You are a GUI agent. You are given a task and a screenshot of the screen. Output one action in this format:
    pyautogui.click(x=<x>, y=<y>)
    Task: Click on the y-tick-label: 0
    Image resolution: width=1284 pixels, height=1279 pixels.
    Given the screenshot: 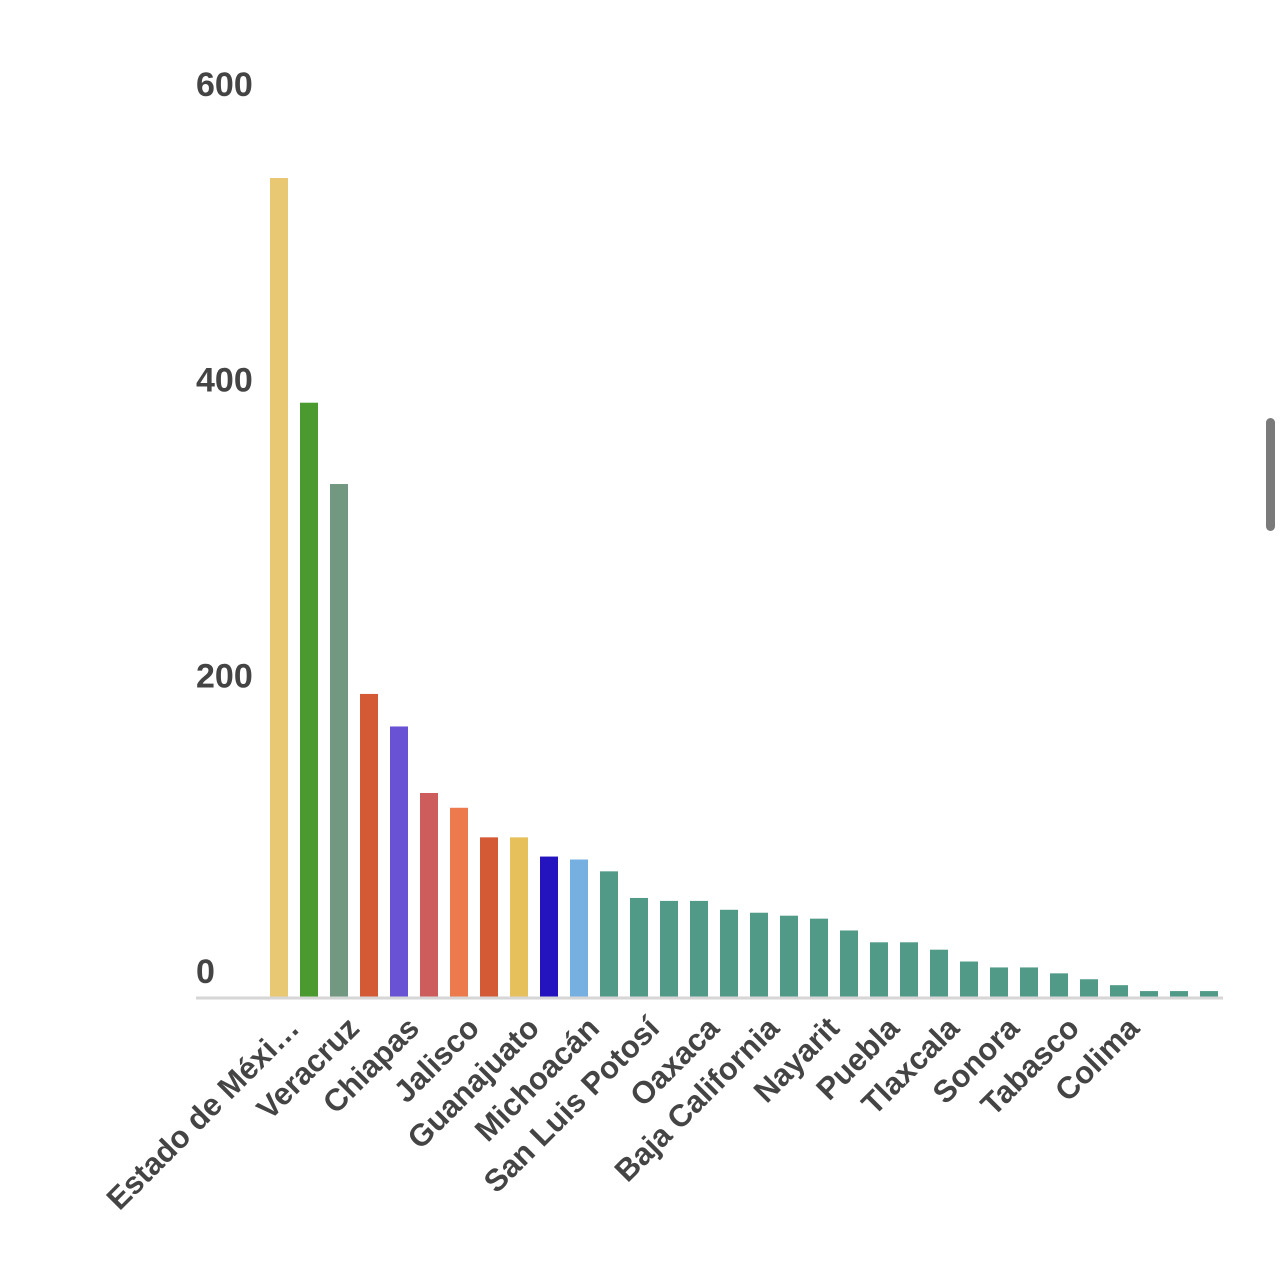 What is the action you would take?
    pyautogui.click(x=205, y=972)
    